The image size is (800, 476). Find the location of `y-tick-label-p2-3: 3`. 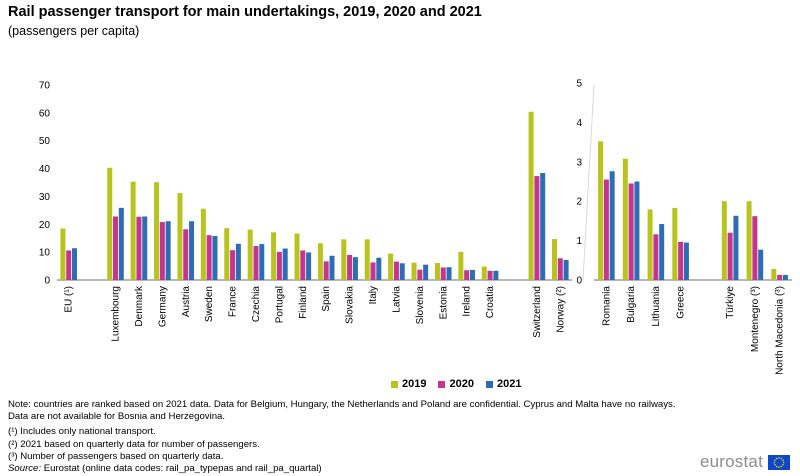

y-tick-label-p2-3: 3 is located at coordinates (579, 162).